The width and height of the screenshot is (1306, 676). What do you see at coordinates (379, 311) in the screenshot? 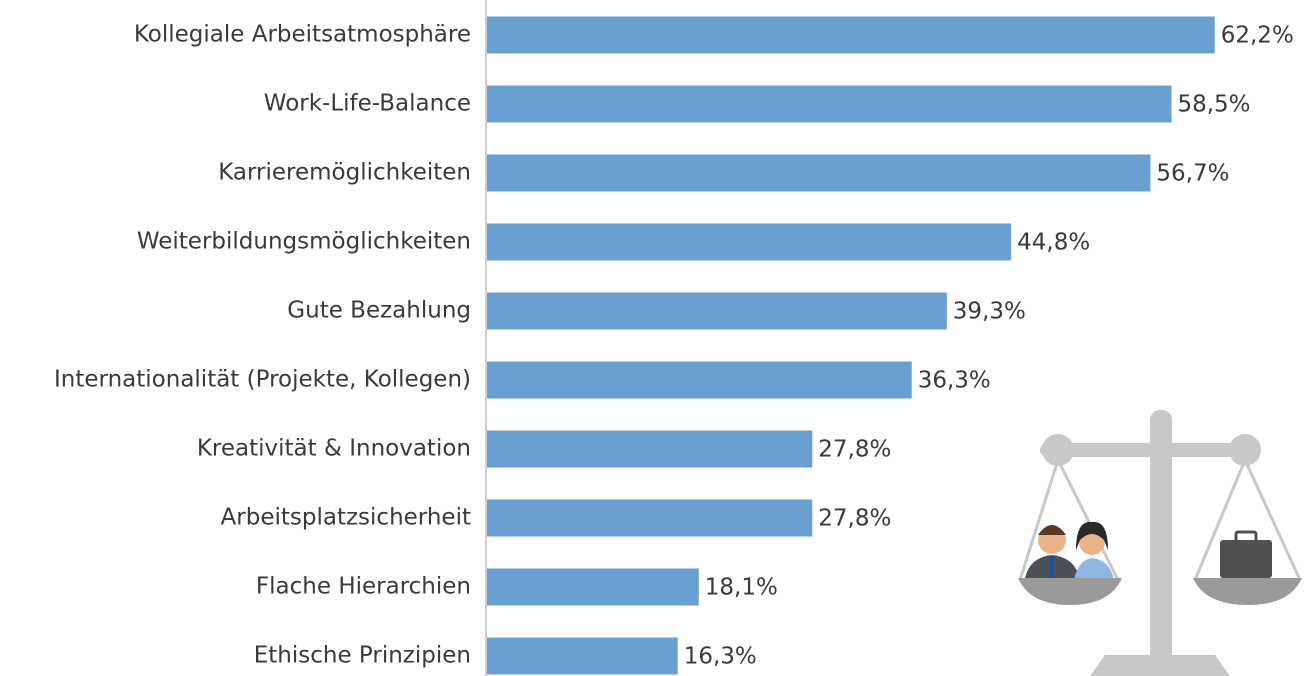
I see `category-label: Gute Bezahlung` at bounding box center [379, 311].